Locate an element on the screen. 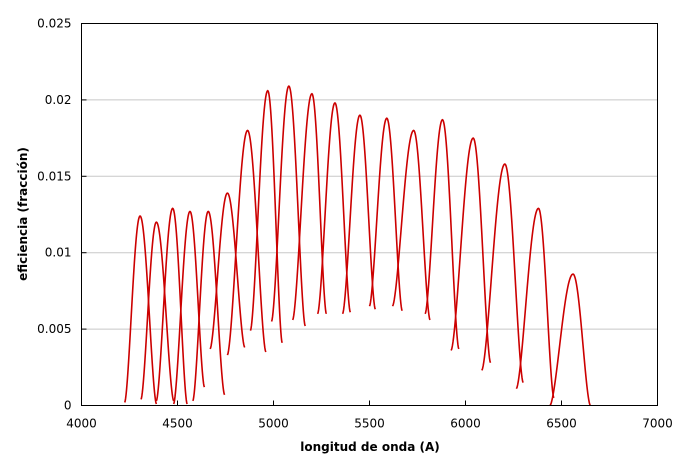 The height and width of the screenshot is (475, 686). x-axis-title: longitud de onda (A) is located at coordinates (369, 447).